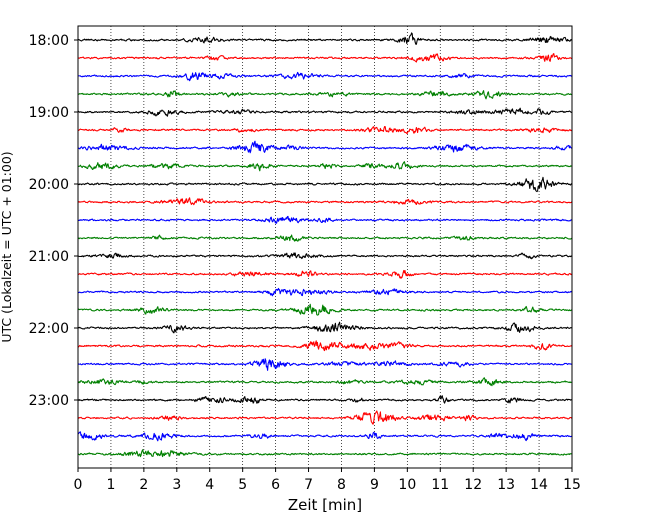  What do you see at coordinates (242, 485) in the screenshot?
I see `x-tick-label-5: 5` at bounding box center [242, 485].